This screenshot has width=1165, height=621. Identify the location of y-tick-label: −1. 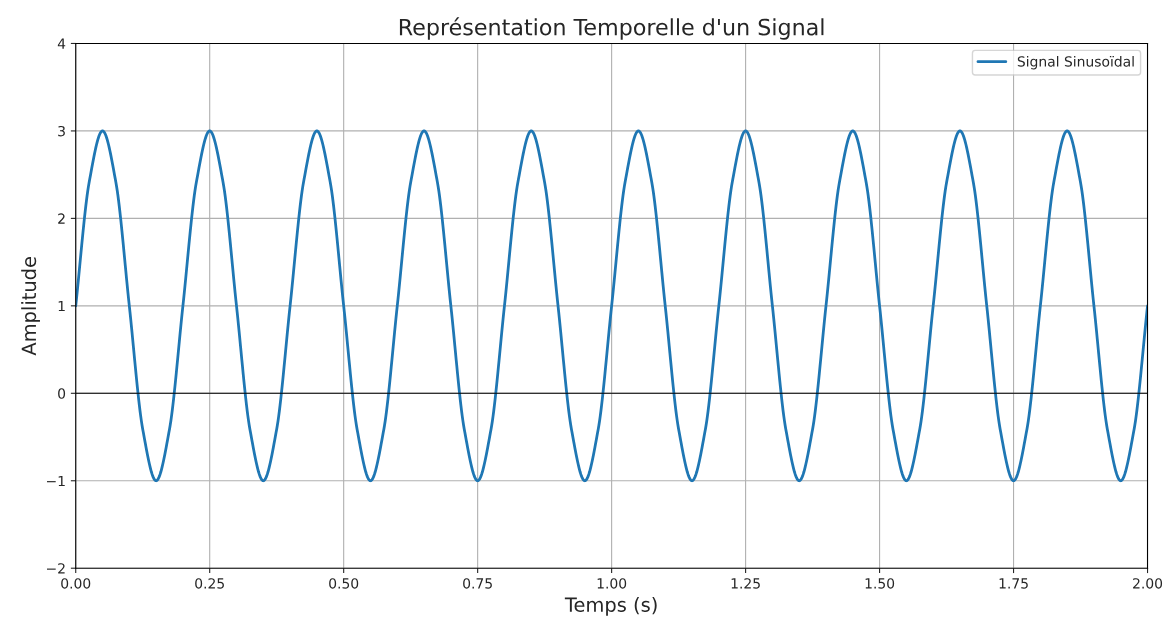
(56, 481).